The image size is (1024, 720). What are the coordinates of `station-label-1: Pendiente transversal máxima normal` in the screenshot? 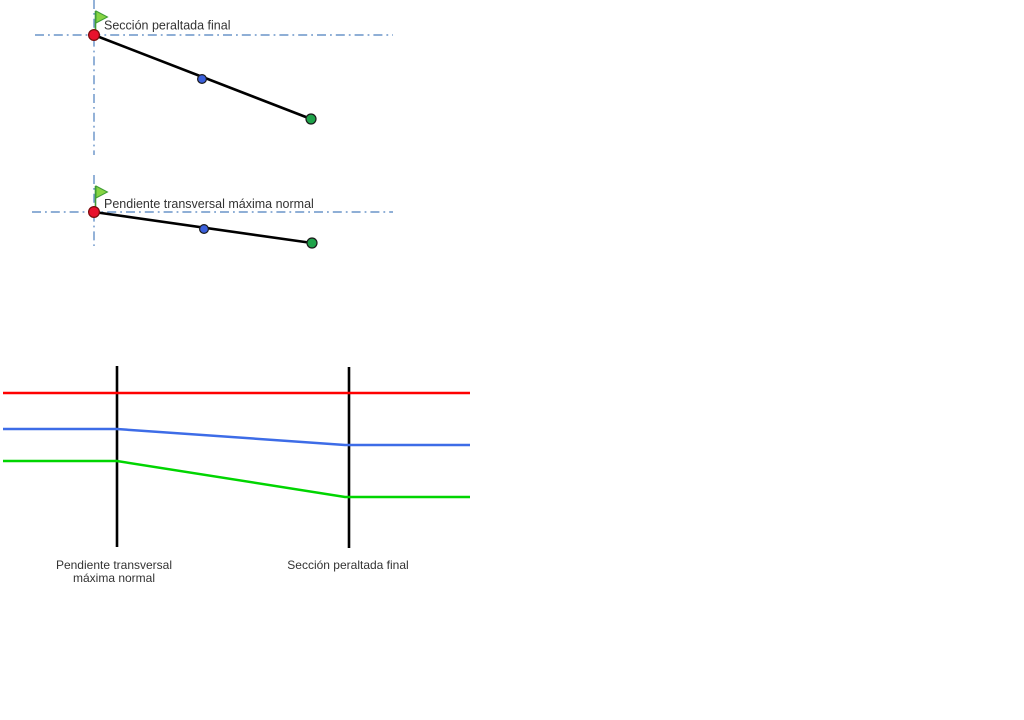 It's located at (114, 571).